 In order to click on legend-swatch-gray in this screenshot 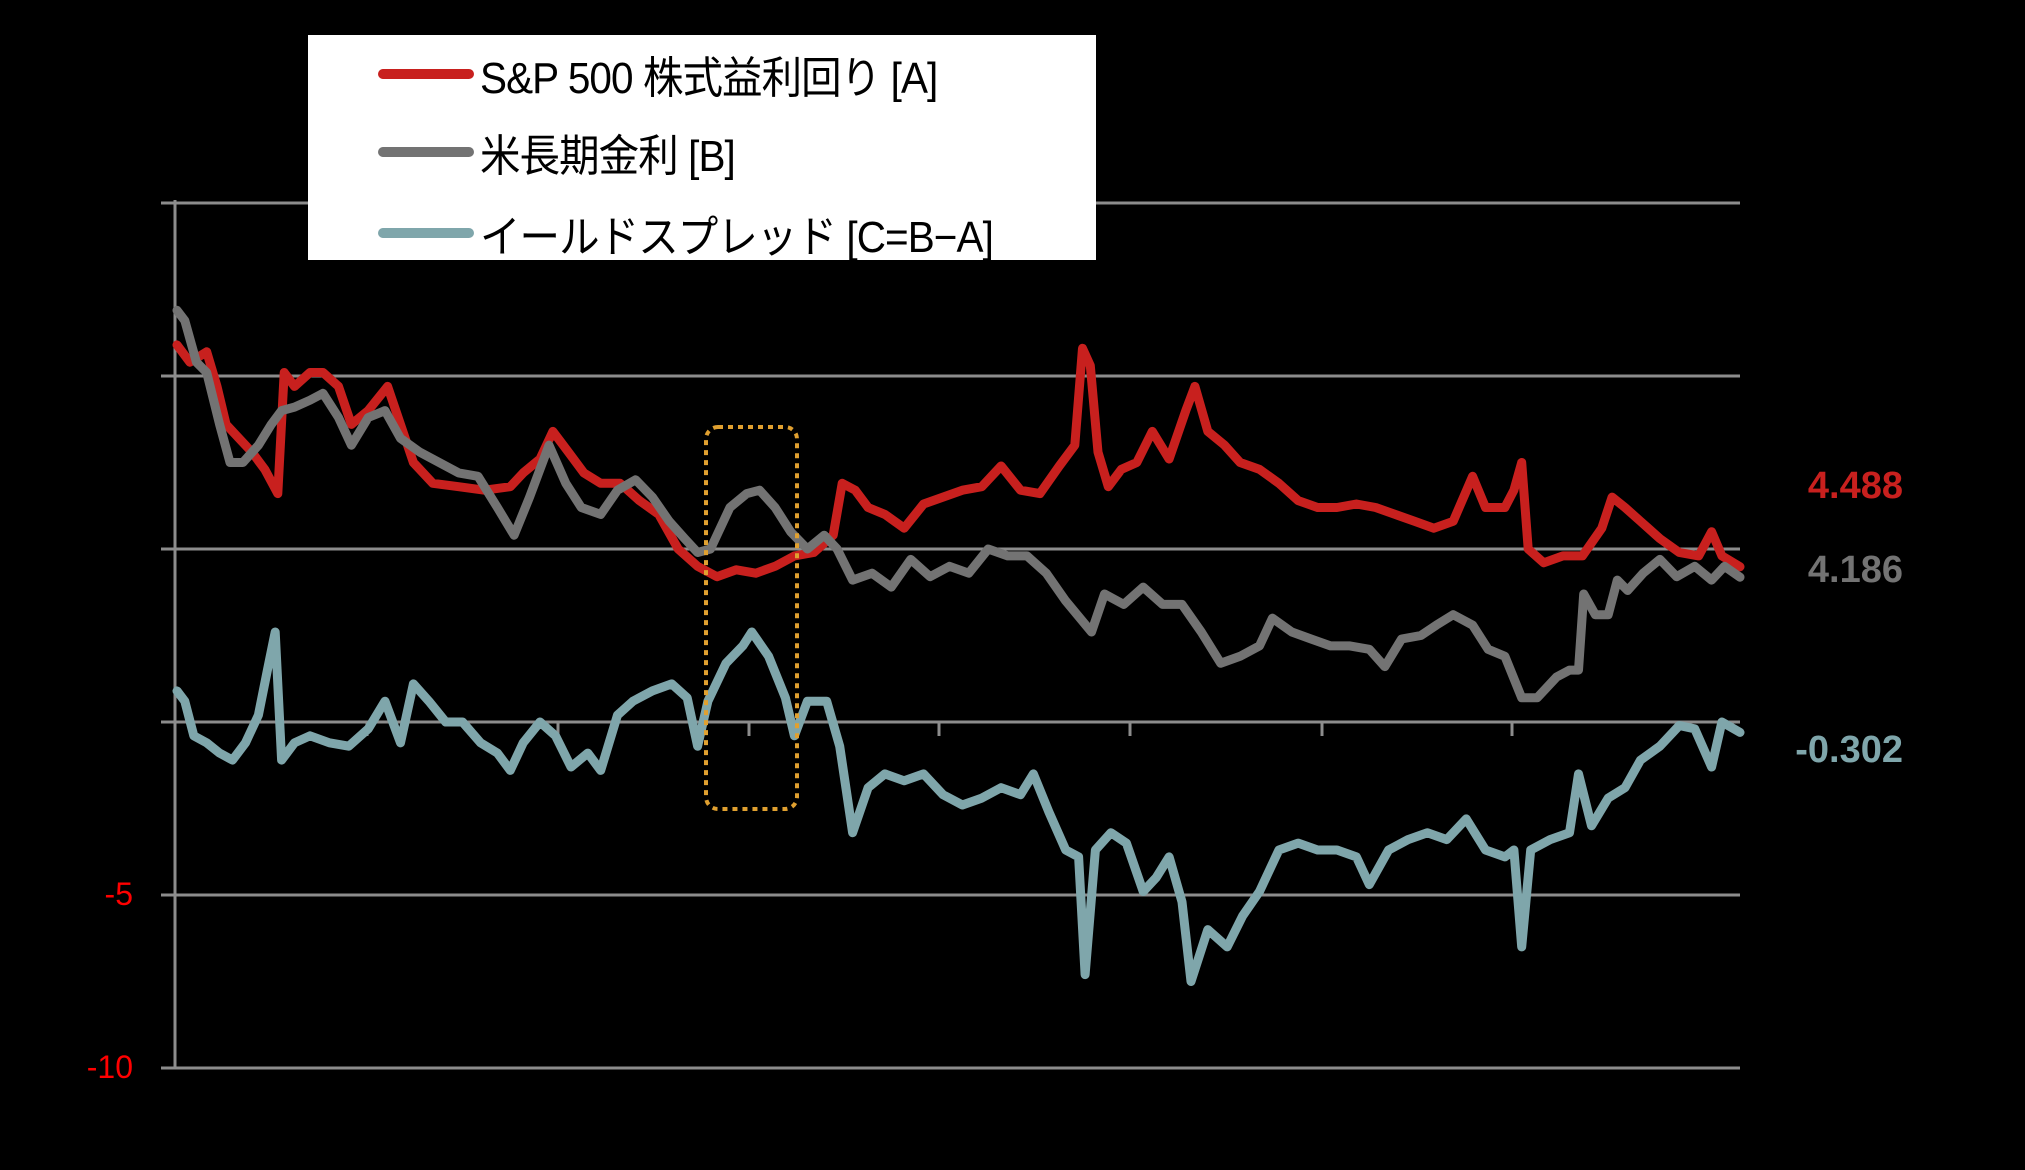, I will do `click(426, 152)`.